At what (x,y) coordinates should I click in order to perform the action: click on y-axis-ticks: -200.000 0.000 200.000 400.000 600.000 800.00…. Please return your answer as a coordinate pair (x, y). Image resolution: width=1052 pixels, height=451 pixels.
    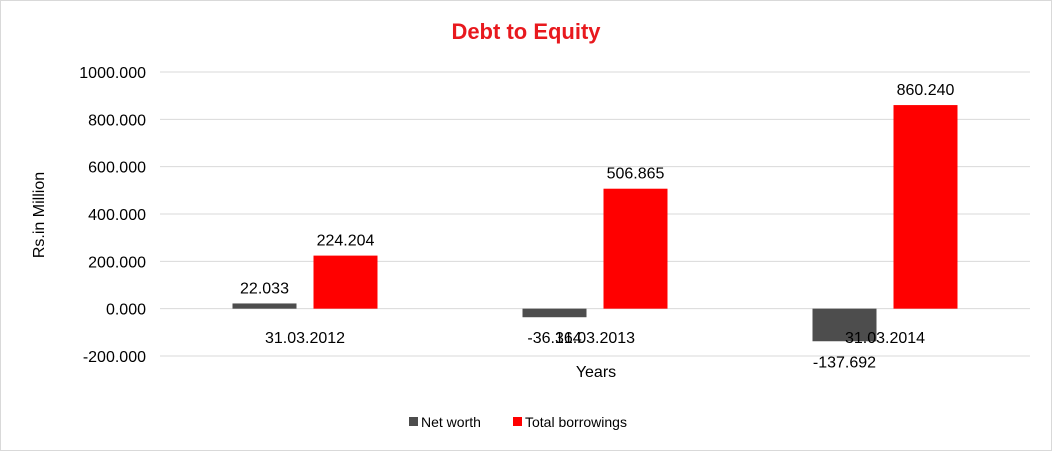
    Looking at the image, I should click on (112, 215).